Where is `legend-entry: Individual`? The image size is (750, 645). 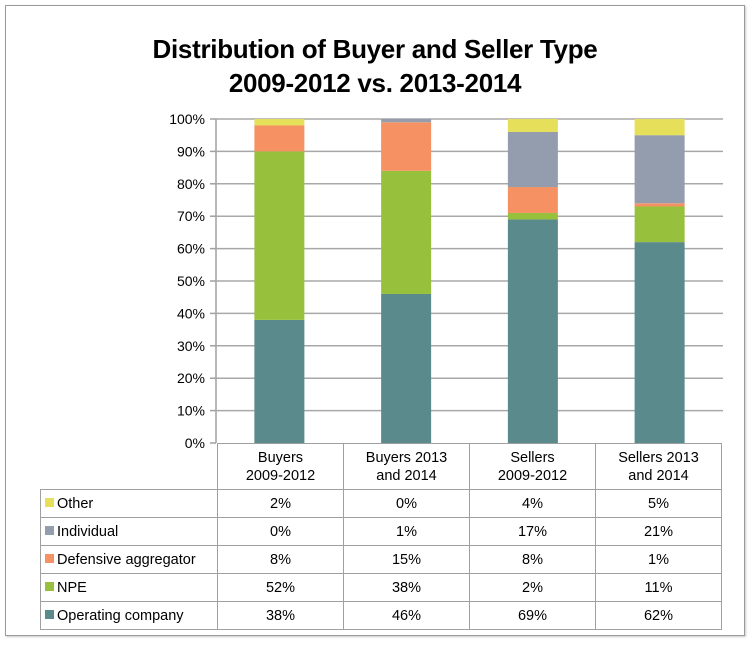
legend-entry: Individual is located at coordinates (129, 531).